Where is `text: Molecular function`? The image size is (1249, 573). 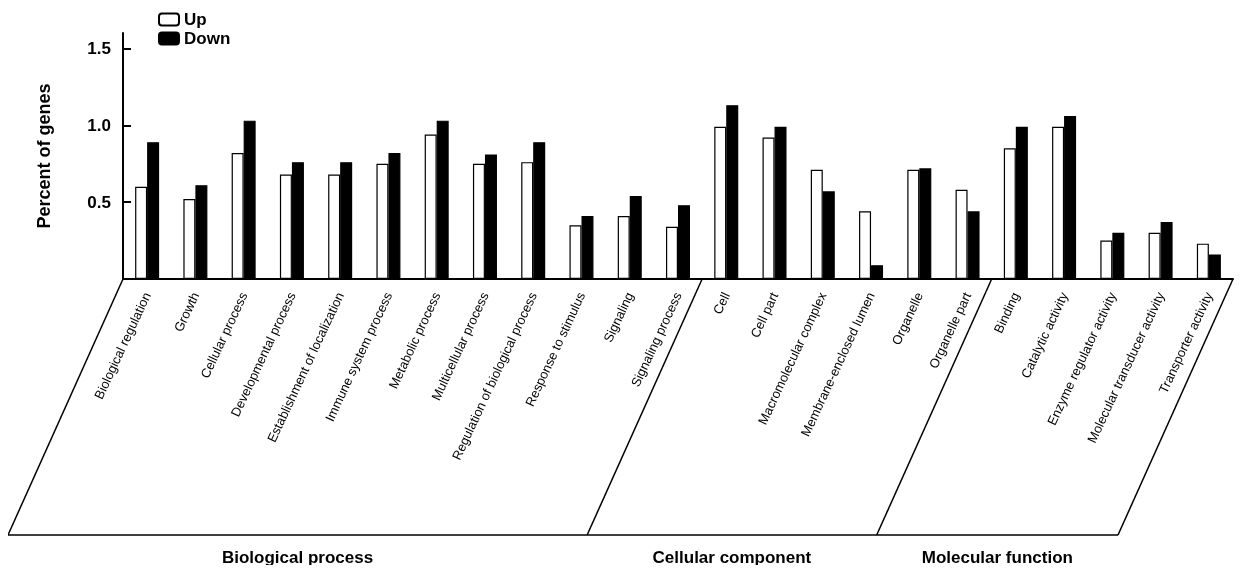
text: Molecular function is located at coordinates (997, 557).